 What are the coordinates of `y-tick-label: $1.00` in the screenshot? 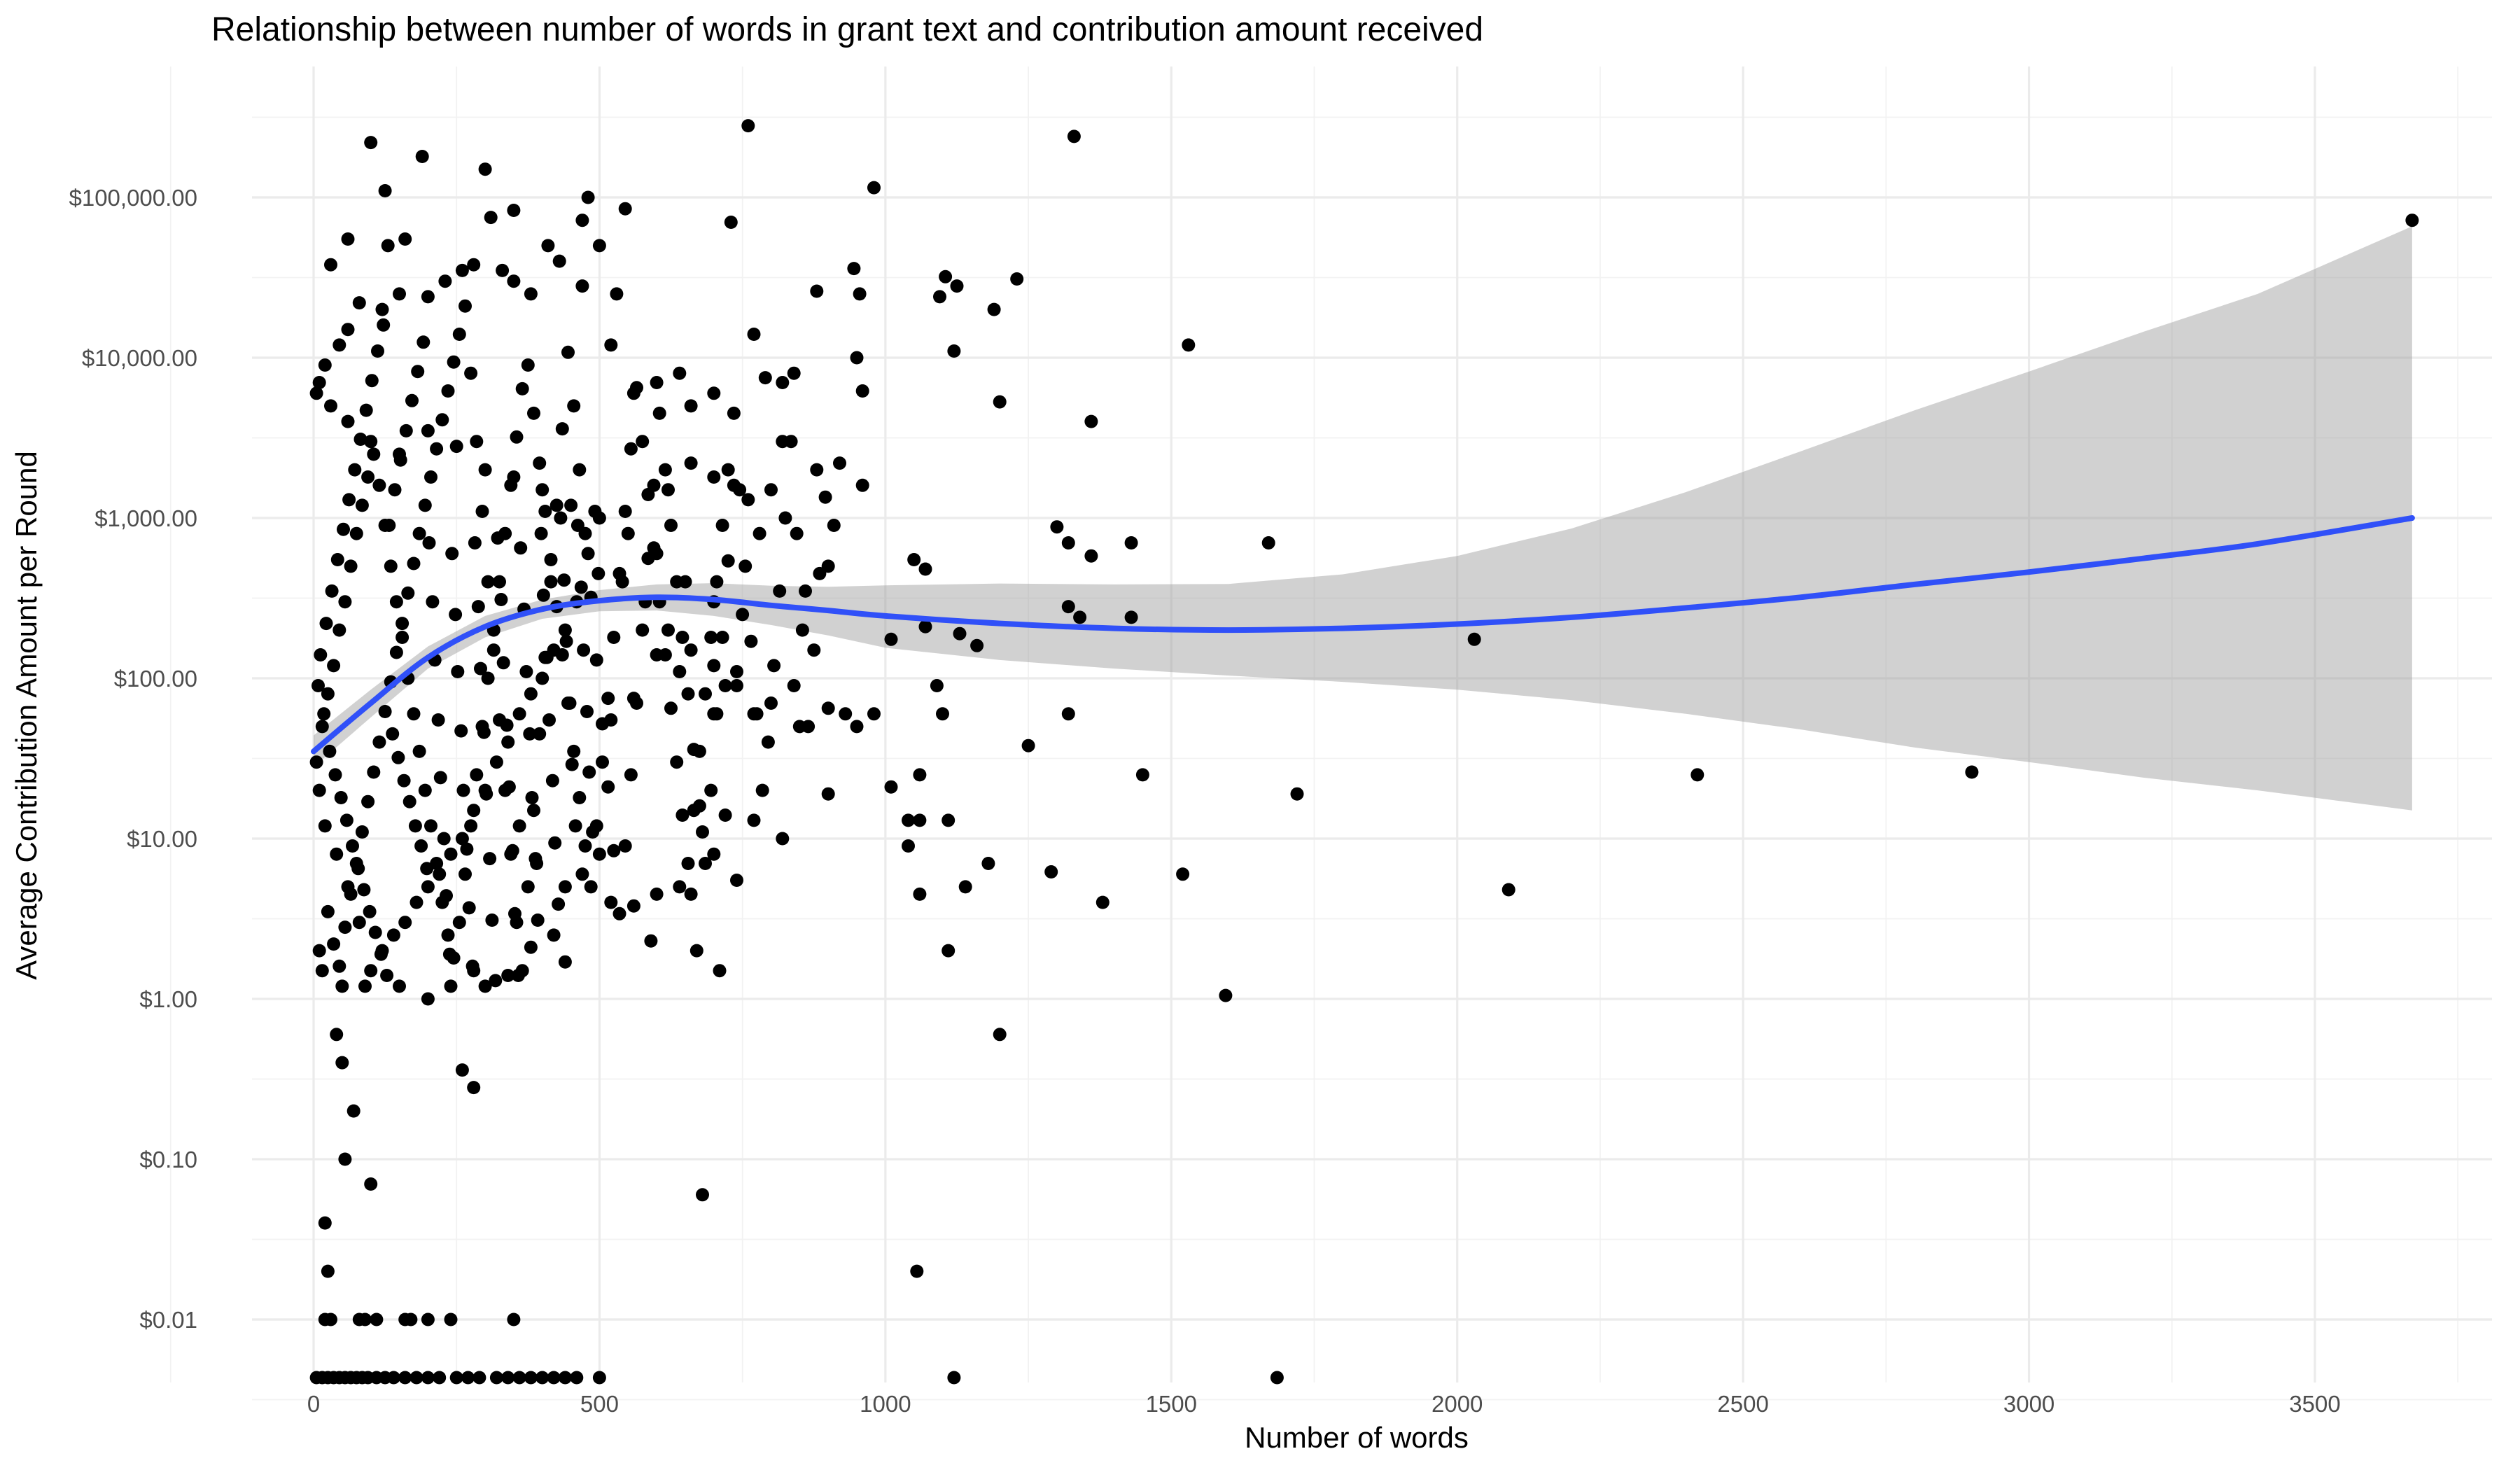 It's located at (168, 999).